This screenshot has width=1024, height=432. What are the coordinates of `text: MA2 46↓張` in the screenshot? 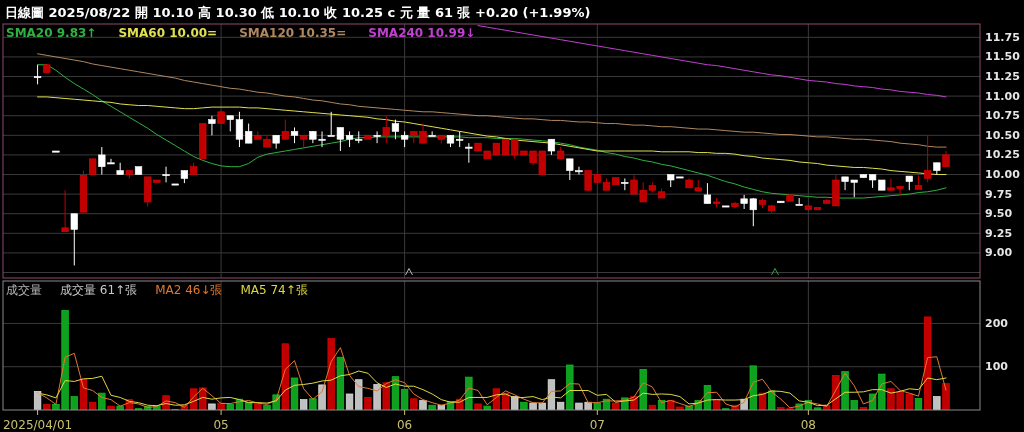 It's located at (189, 290).